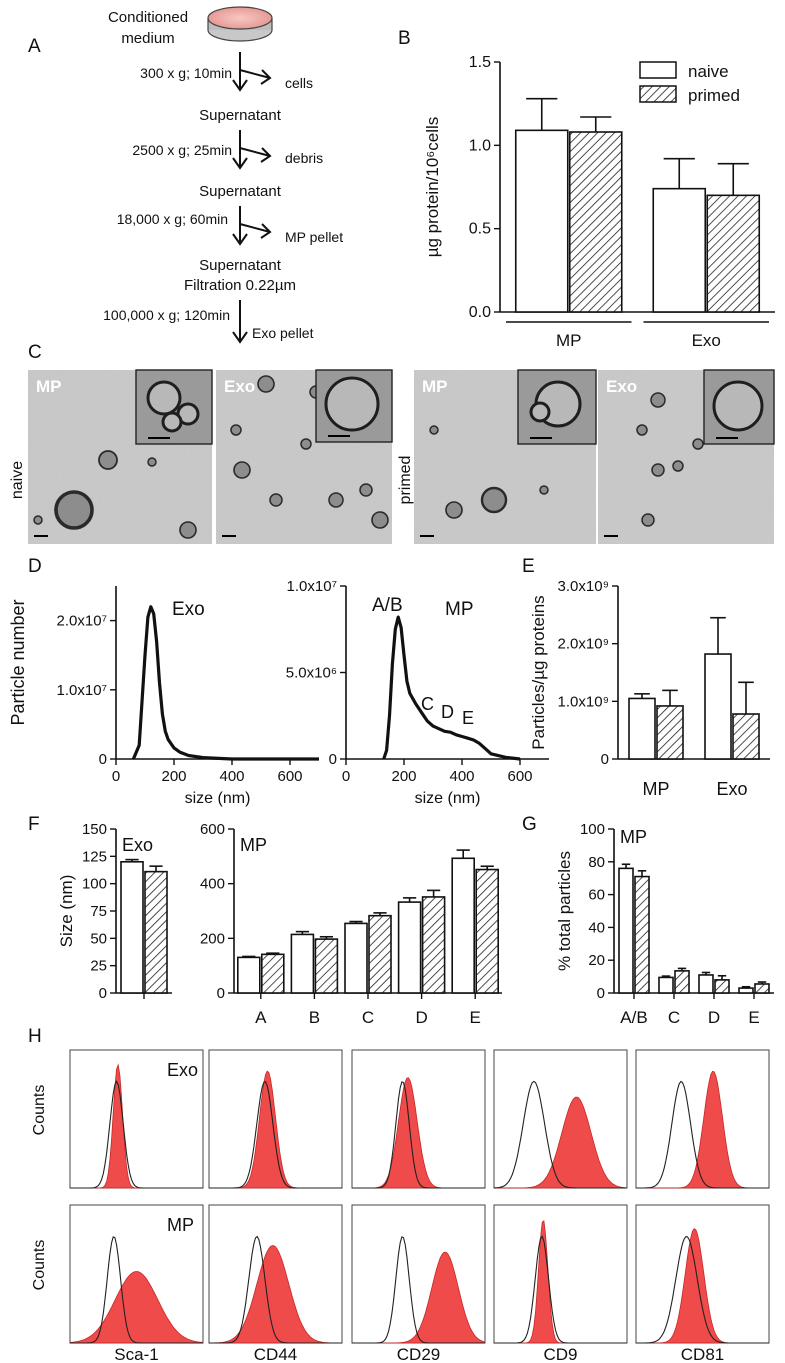 This screenshot has height=1363, width=785. What do you see at coordinates (312, 586) in the screenshot?
I see `y-tick-label: 1.0x10⁷` at bounding box center [312, 586].